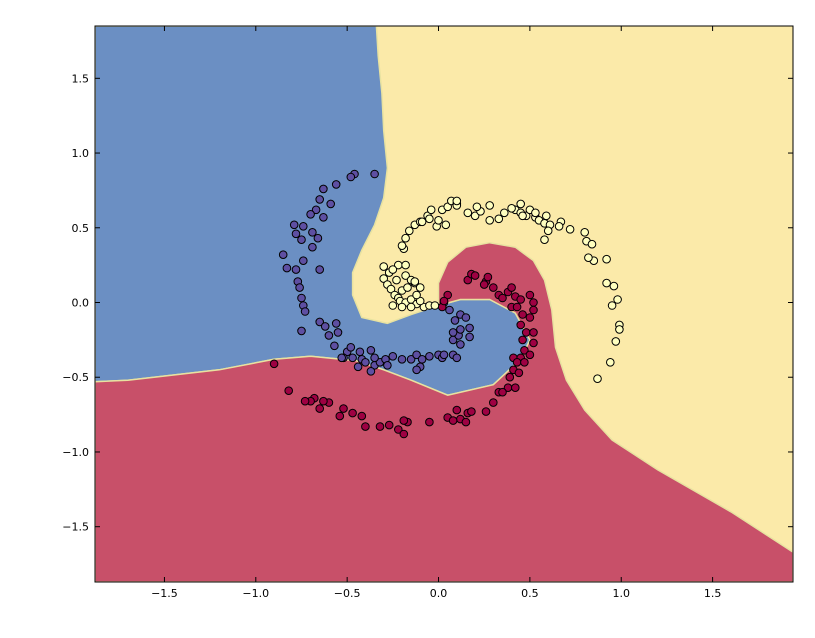 Image resolution: width=815 pixels, height=638 pixels. What do you see at coordinates (81, 303) in the screenshot?
I see `y-tick-label: 0.0` at bounding box center [81, 303].